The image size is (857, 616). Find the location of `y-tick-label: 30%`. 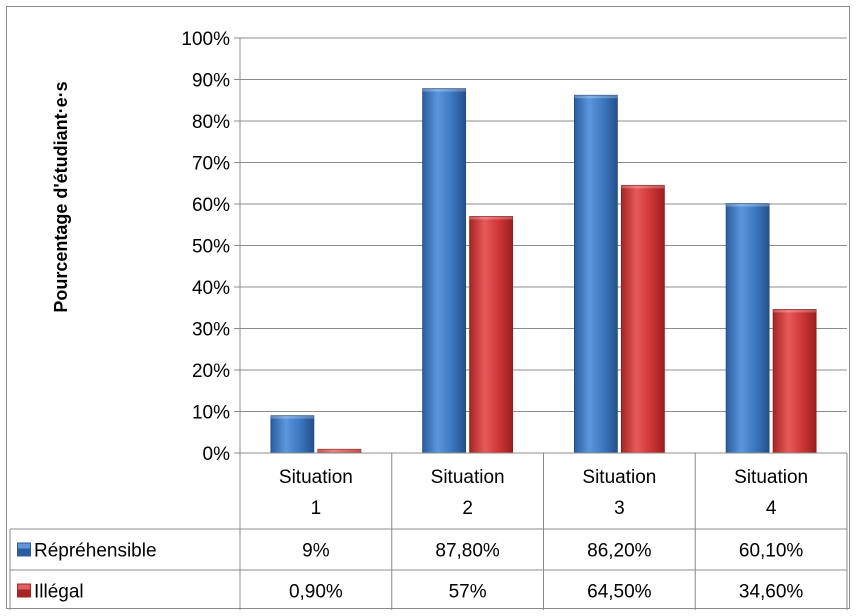

y-tick-label: 30% is located at coordinates (211, 330).